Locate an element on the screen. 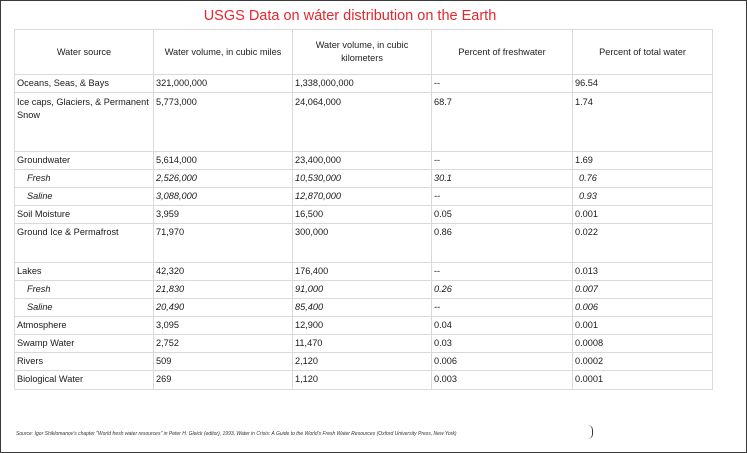  cell-source: Swamp Water is located at coordinates (84, 343).